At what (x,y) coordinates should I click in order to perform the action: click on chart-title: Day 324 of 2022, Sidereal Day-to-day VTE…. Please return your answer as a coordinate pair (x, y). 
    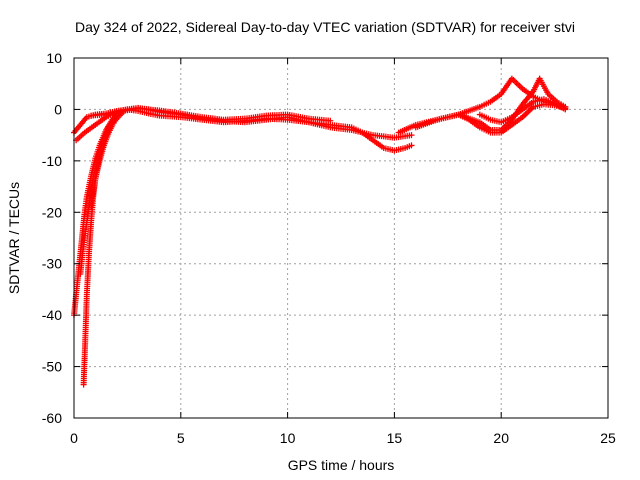
    Looking at the image, I should click on (325, 27).